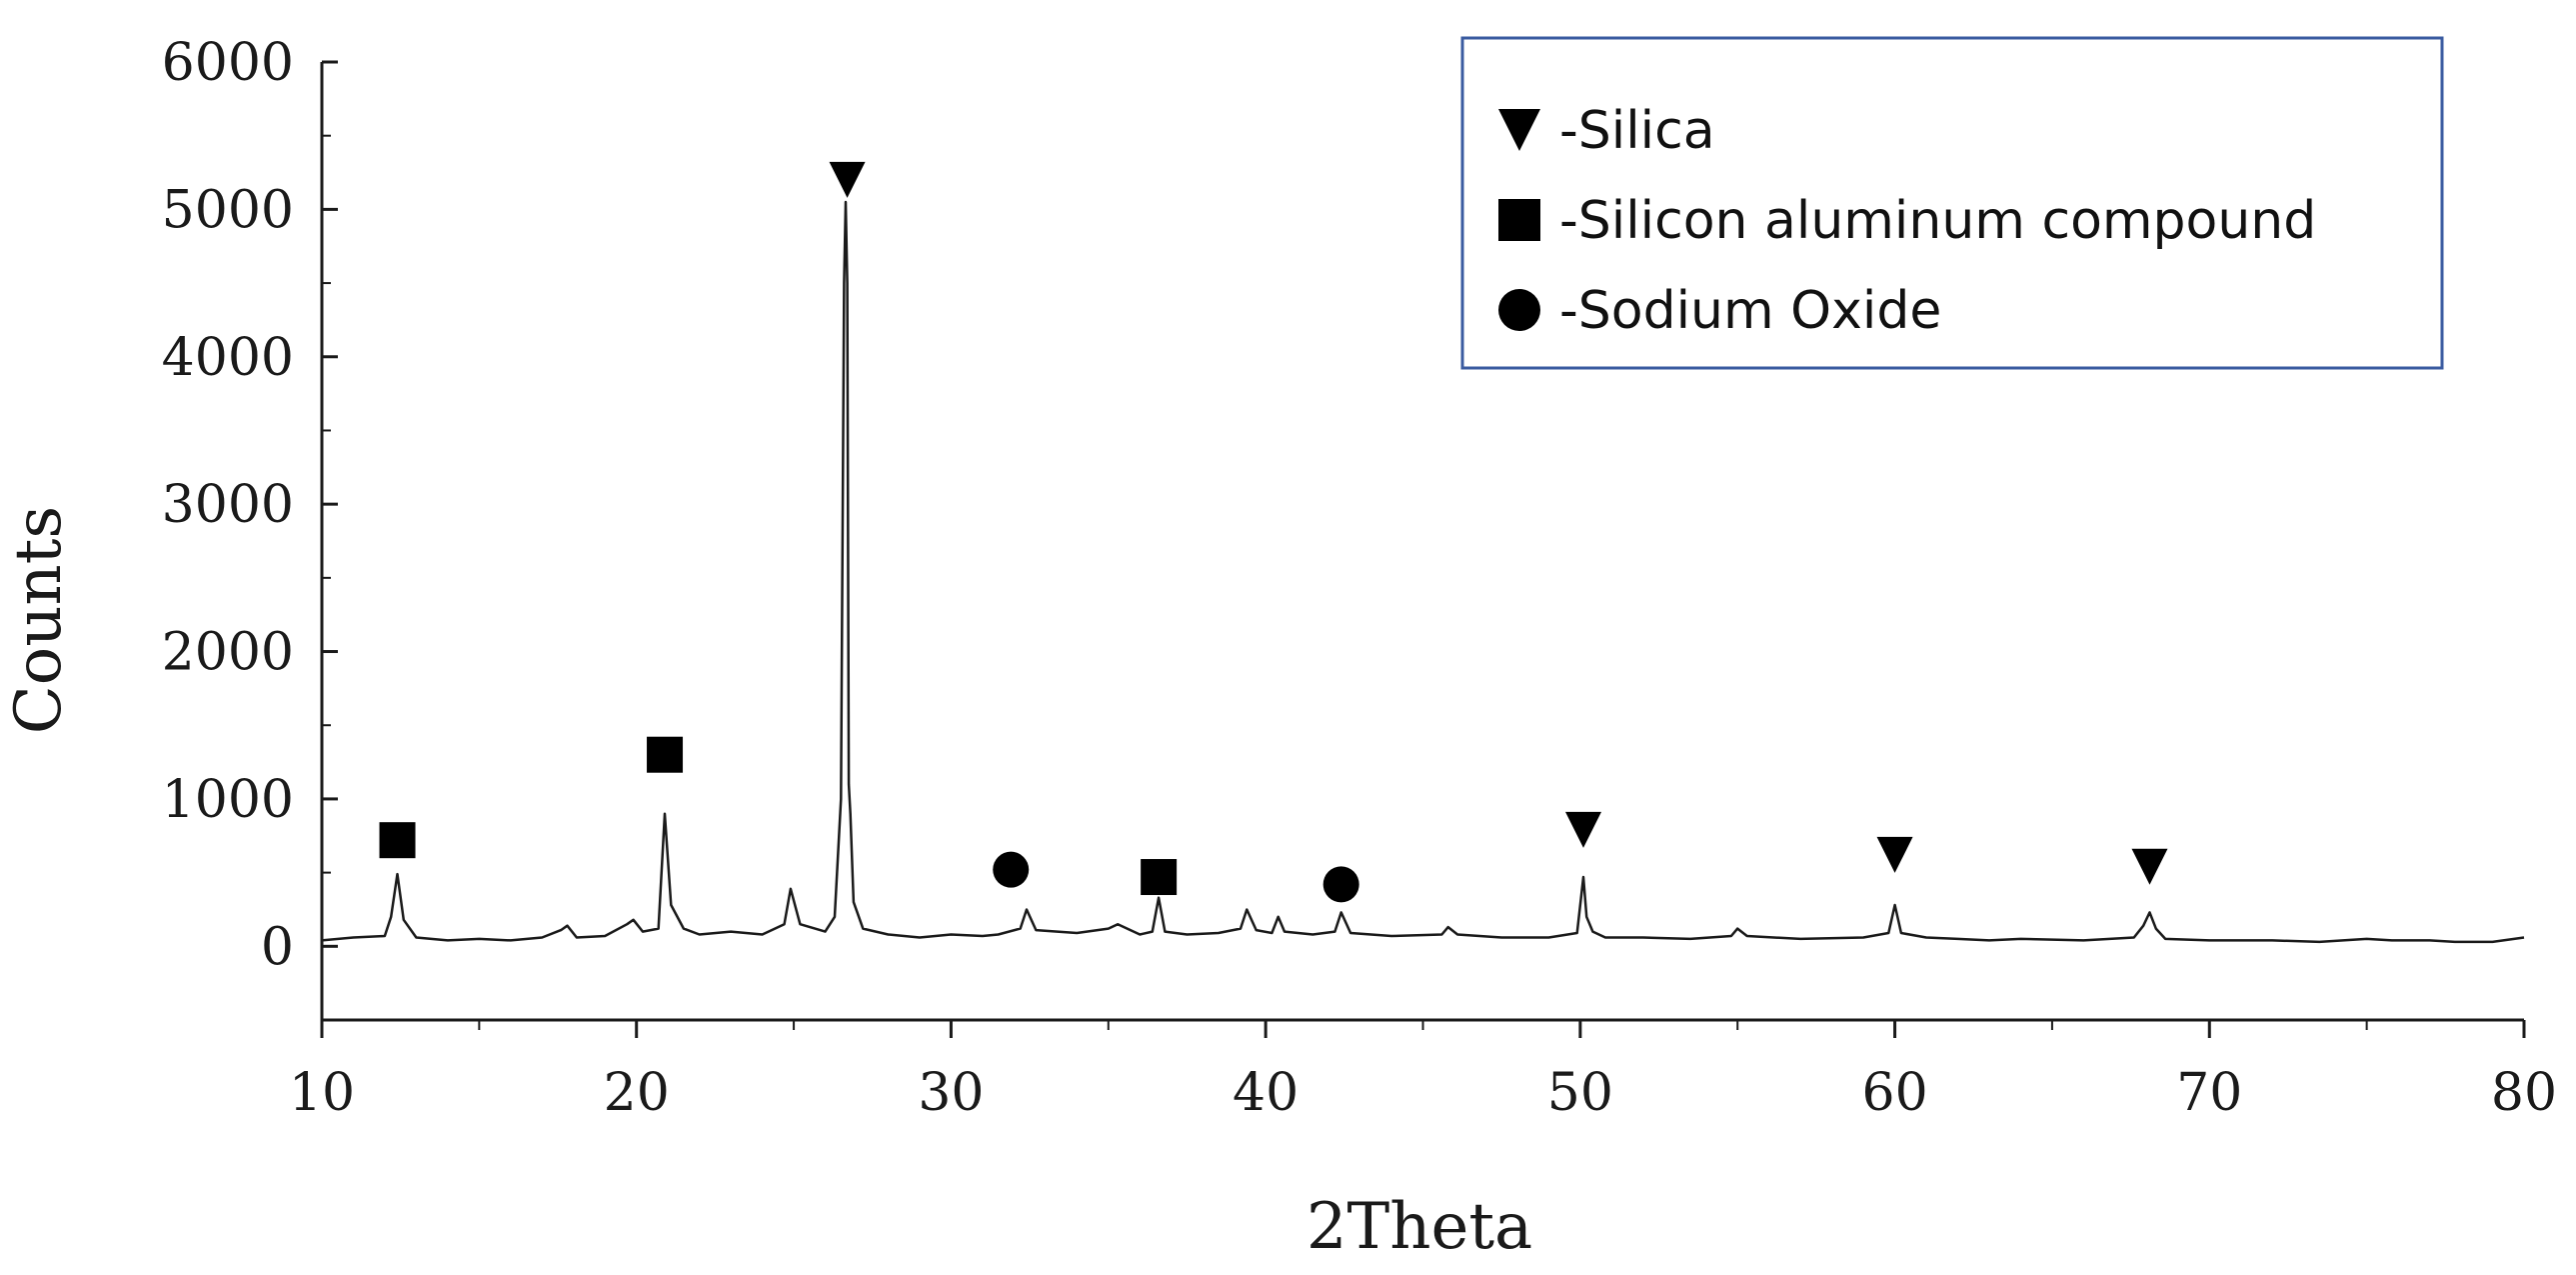 Image resolution: width=2576 pixels, height=1275 pixels. What do you see at coordinates (1894, 1093) in the screenshot?
I see `x-tick-label: 60` at bounding box center [1894, 1093].